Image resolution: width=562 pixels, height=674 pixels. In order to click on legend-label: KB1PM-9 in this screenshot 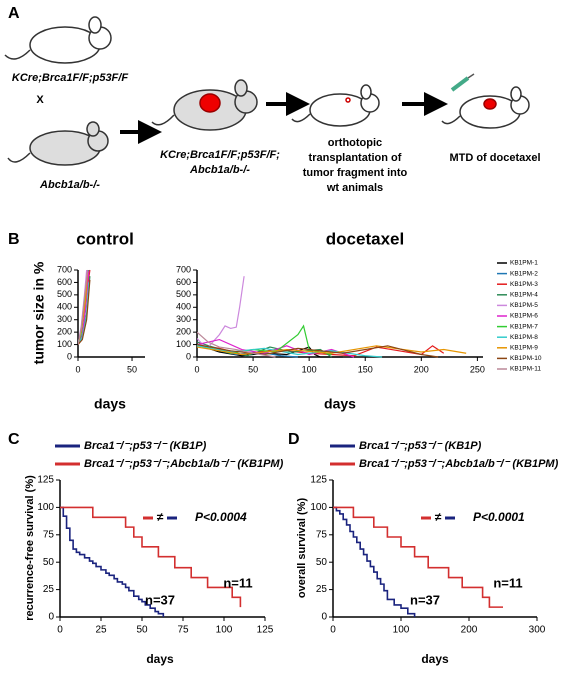, I will do `click(524, 348)`.